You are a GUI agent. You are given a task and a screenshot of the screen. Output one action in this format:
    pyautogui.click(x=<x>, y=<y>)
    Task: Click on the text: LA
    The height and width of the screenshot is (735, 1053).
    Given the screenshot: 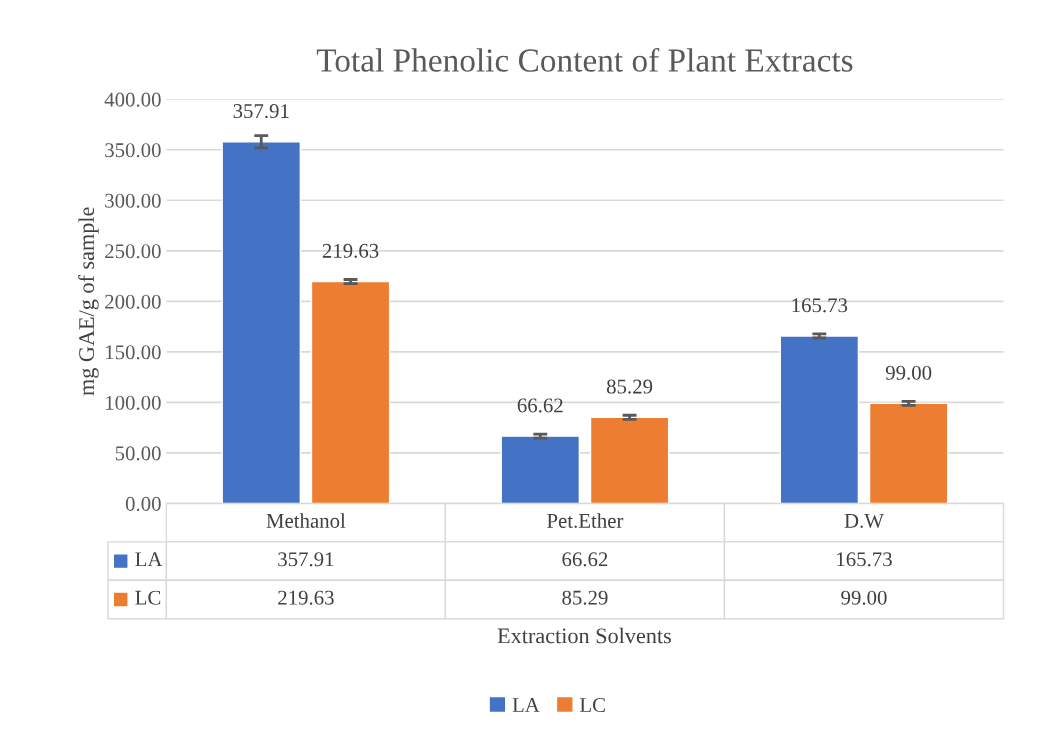 What is the action you would take?
    pyautogui.click(x=526, y=705)
    